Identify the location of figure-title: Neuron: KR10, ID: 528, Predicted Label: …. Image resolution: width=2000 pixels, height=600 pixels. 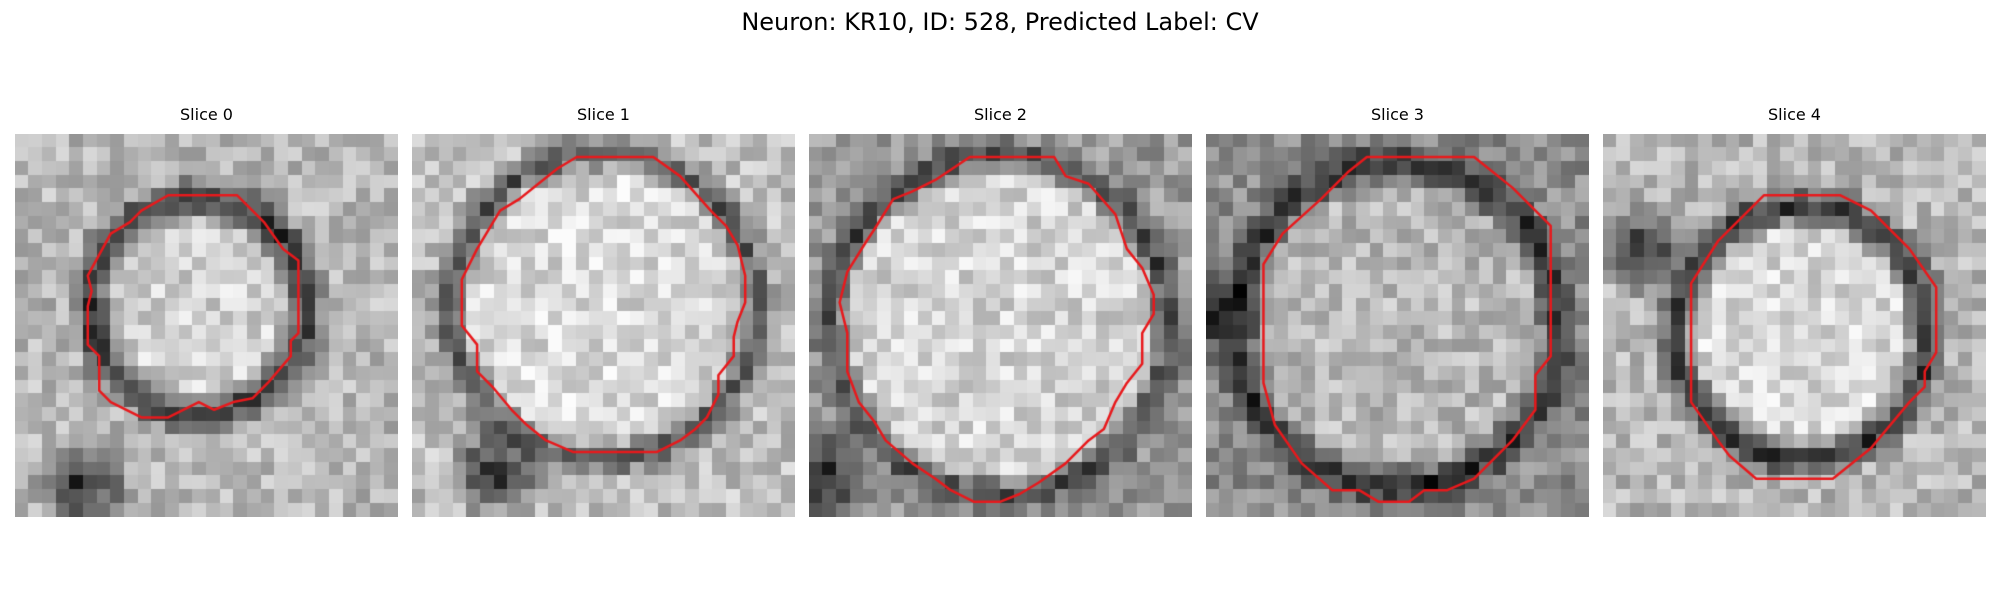
(1000, 22).